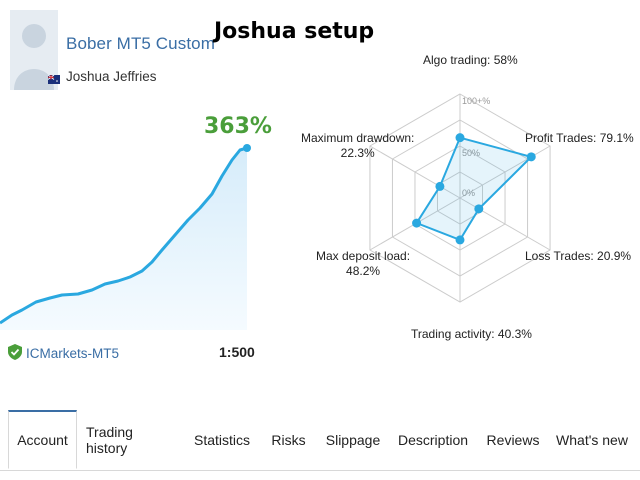 This screenshot has height=480, width=640. What do you see at coordinates (111, 76) in the screenshot?
I see `author-name: Joshua Jeffries` at bounding box center [111, 76].